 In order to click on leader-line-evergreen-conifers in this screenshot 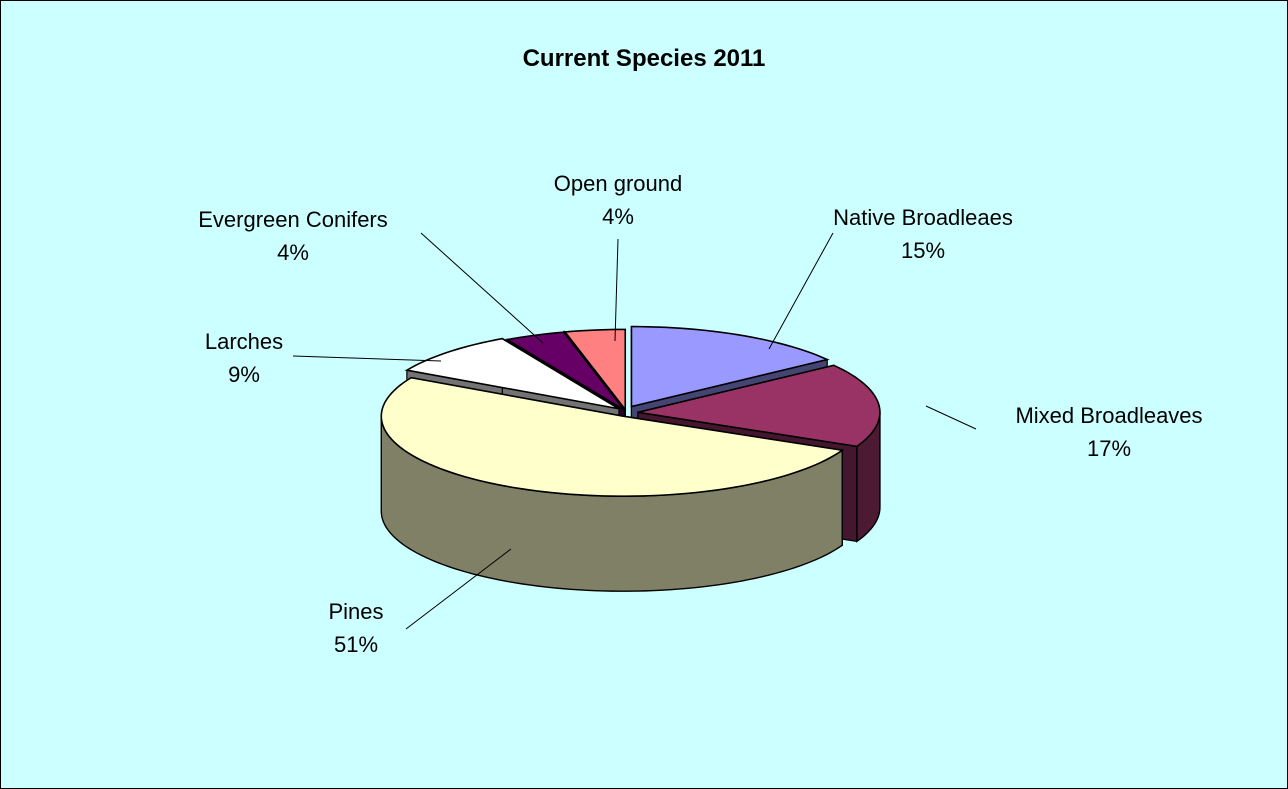, I will do `click(482, 288)`.